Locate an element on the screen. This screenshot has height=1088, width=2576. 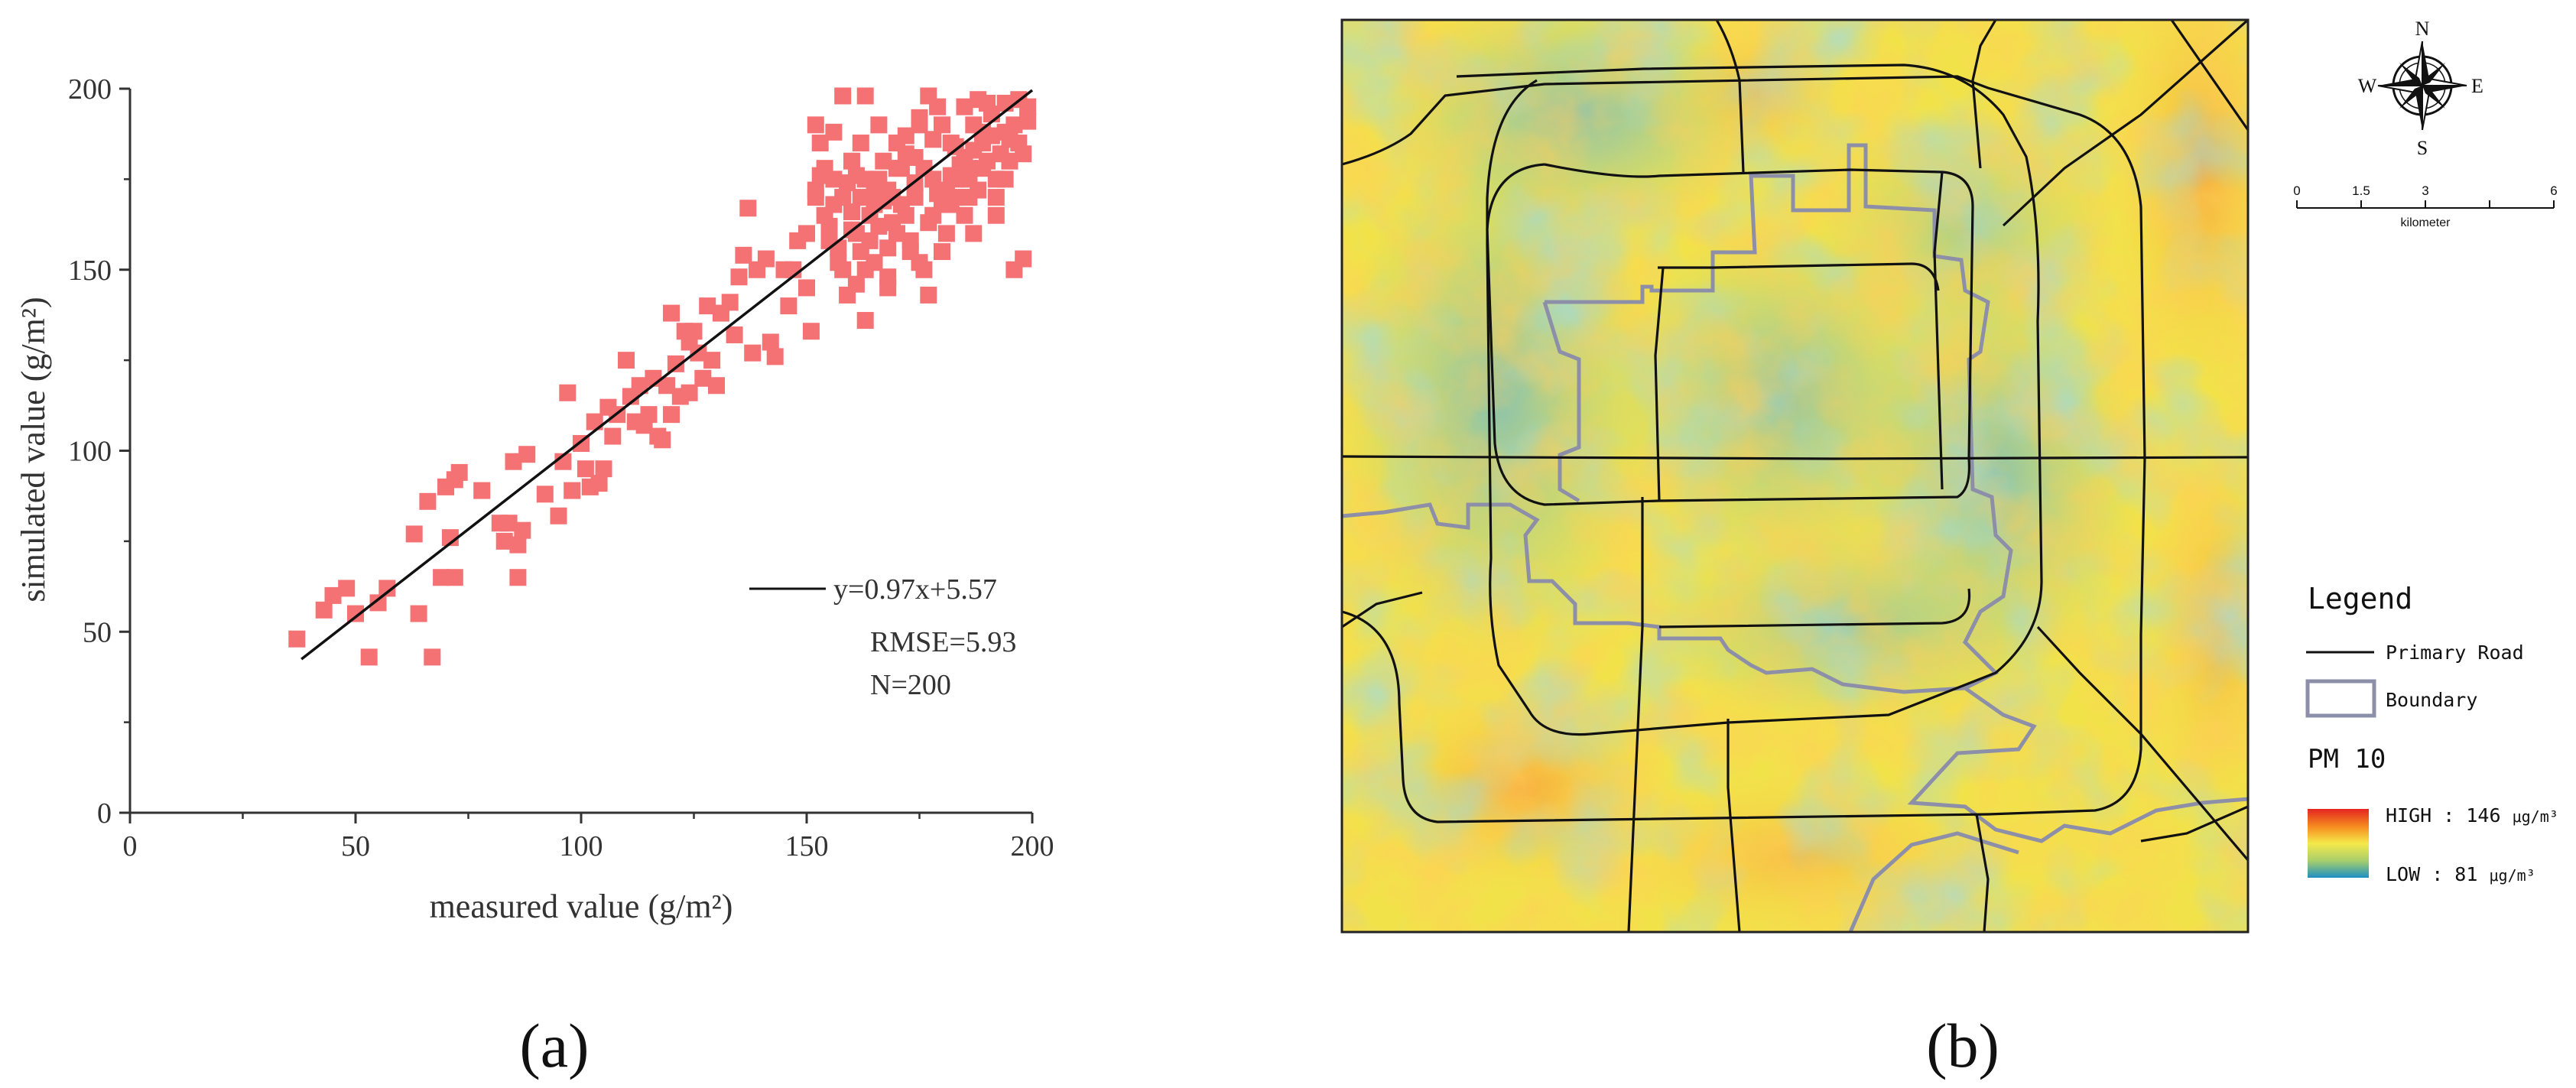
legend-boundary: Boundary is located at coordinates (2432, 700).